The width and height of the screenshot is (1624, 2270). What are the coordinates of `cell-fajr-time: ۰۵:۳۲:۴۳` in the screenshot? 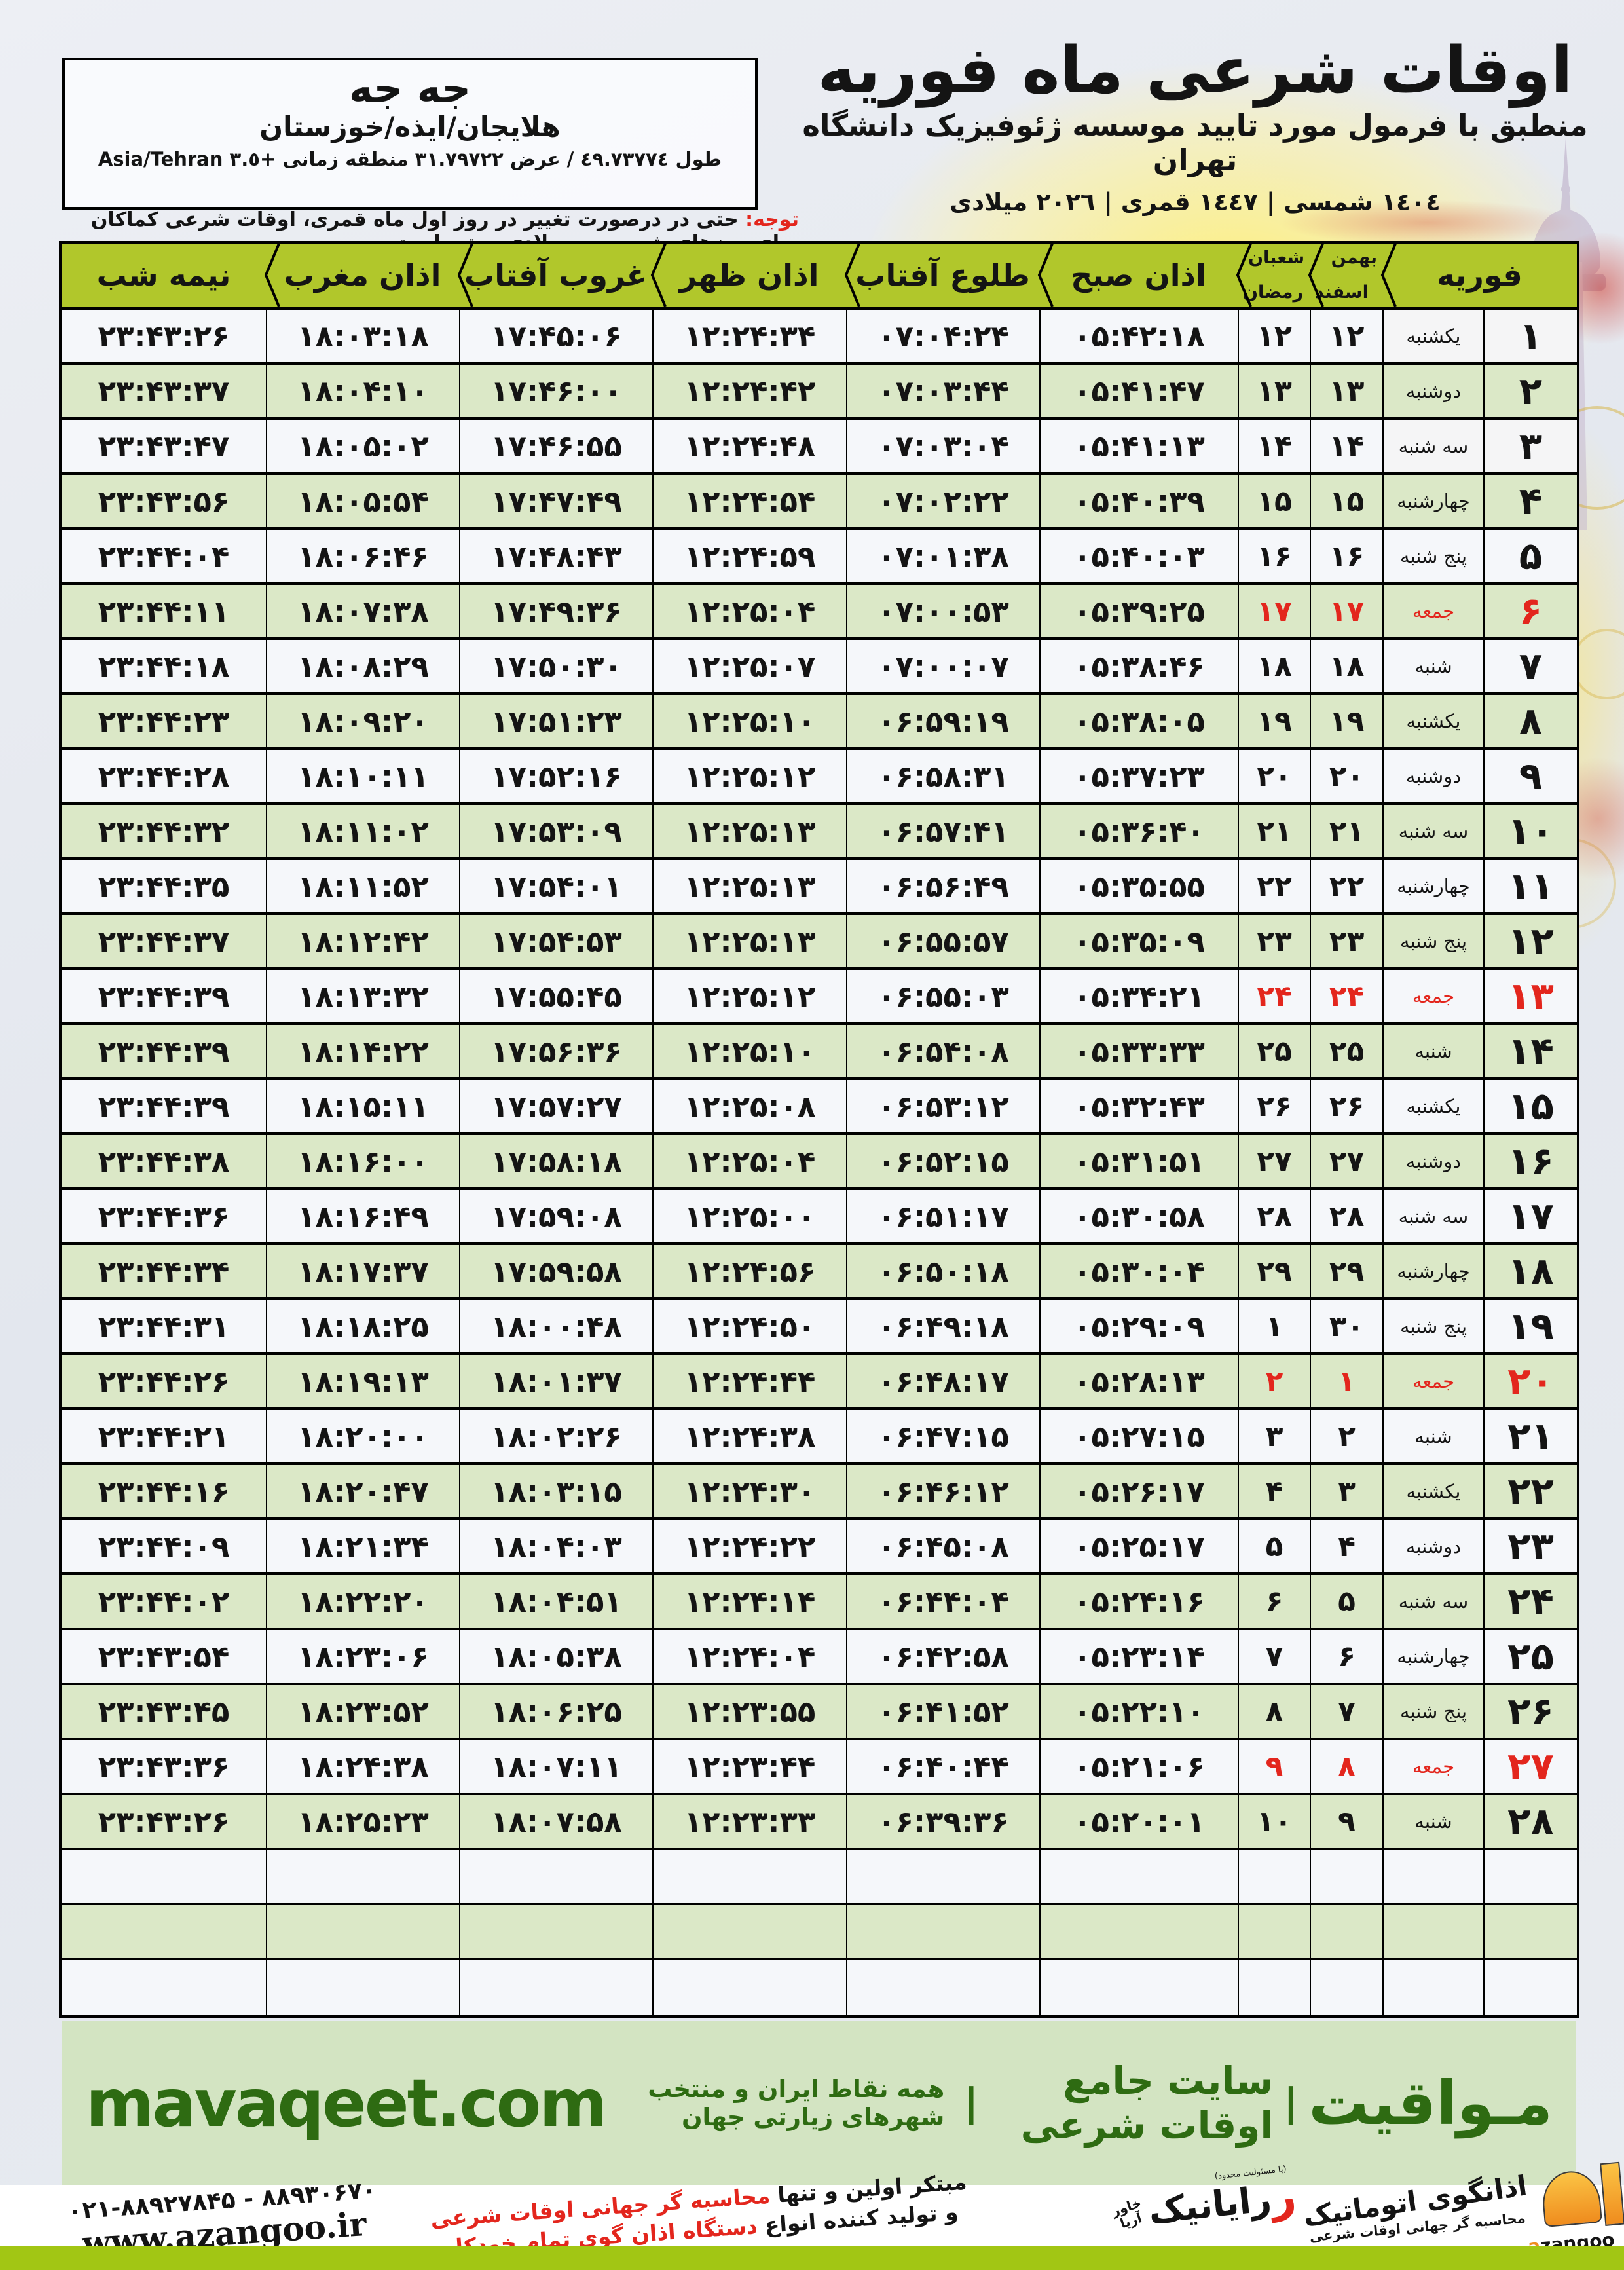 It's located at (1138, 1106).